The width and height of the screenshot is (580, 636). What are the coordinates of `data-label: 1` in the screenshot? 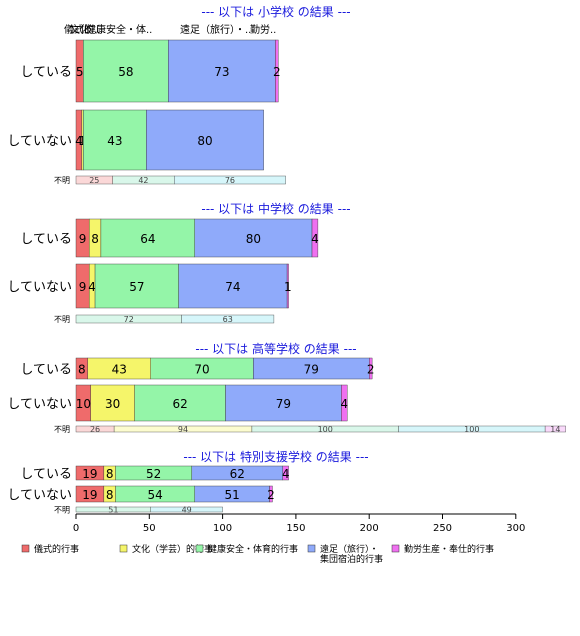 It's located at (83, 141).